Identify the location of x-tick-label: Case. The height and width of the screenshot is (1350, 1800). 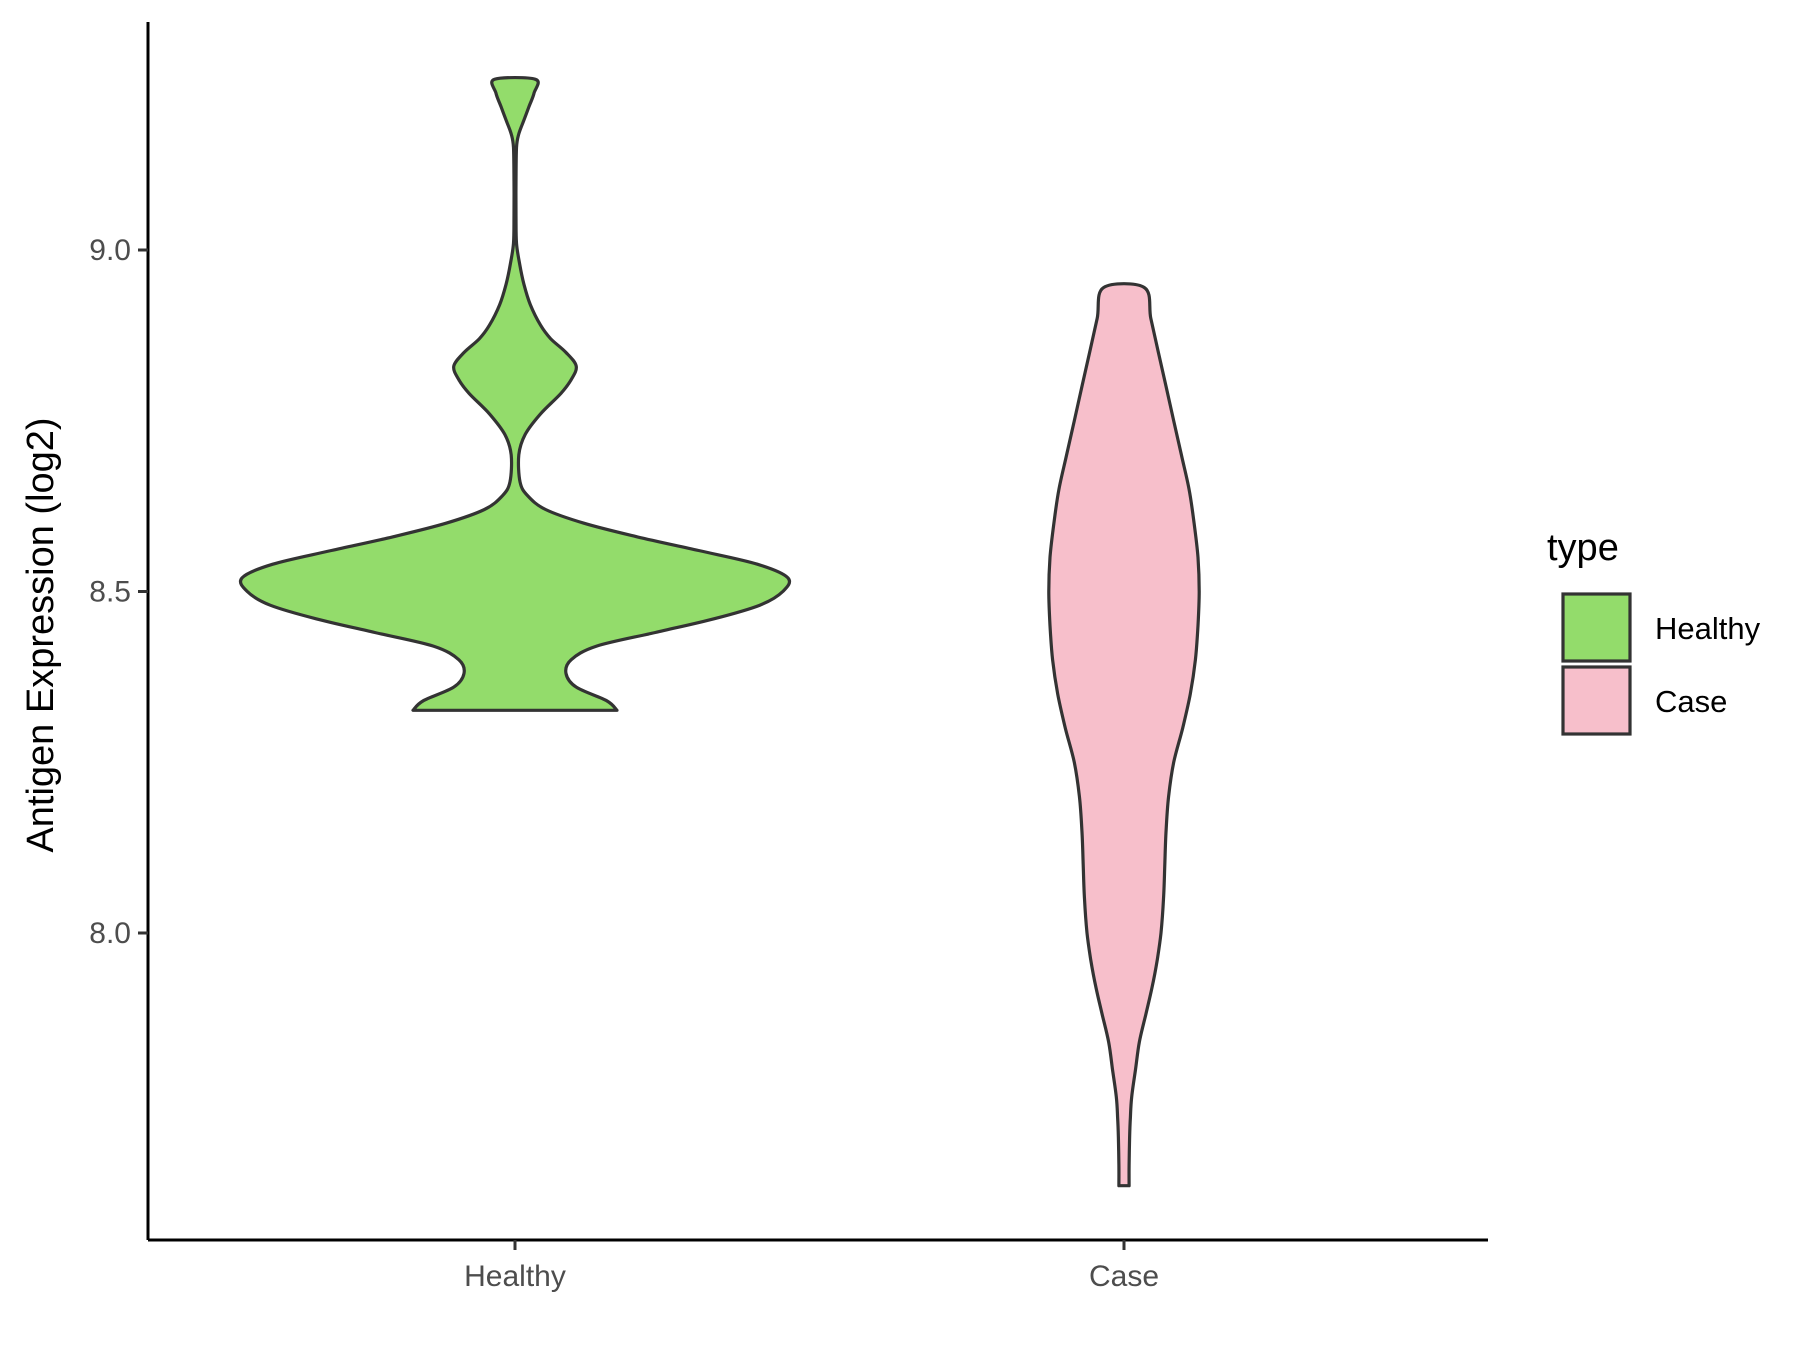
(1124, 1276).